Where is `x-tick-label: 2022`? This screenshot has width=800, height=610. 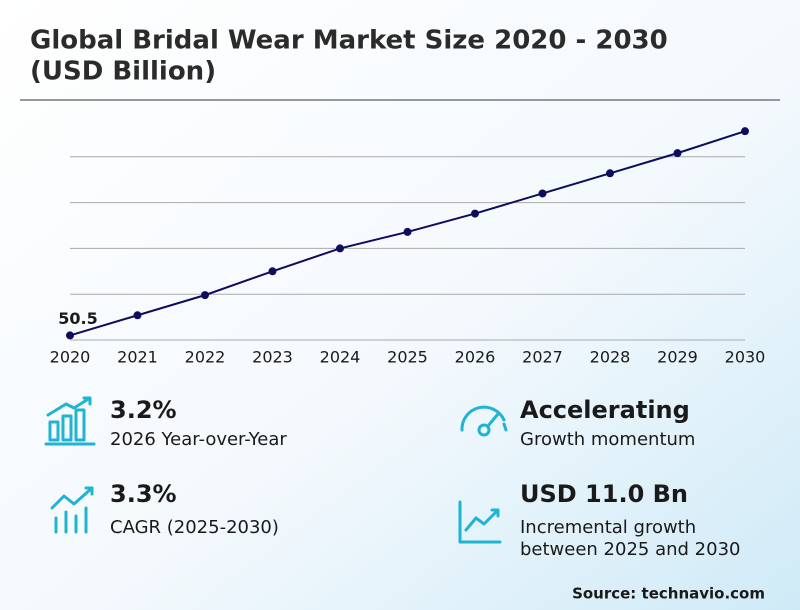
x-tick-label: 2022 is located at coordinates (205, 357).